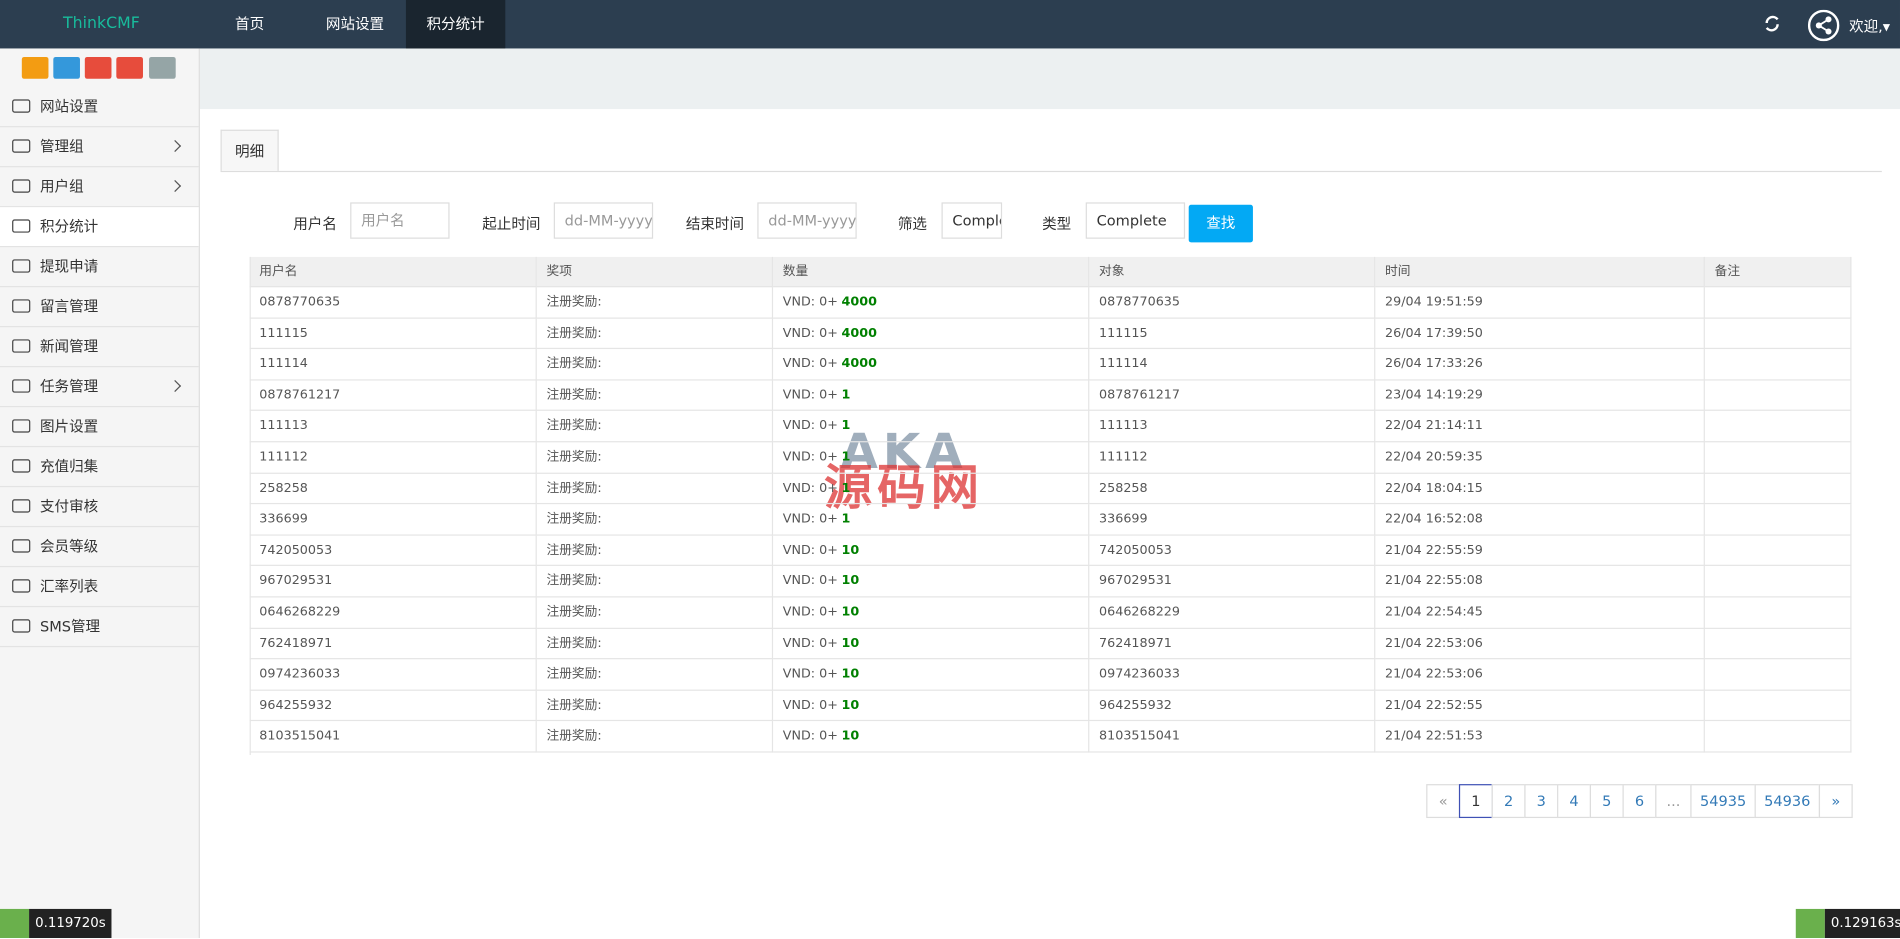 The width and height of the screenshot is (1900, 939). I want to click on column-header: 时间, so click(1540, 272).